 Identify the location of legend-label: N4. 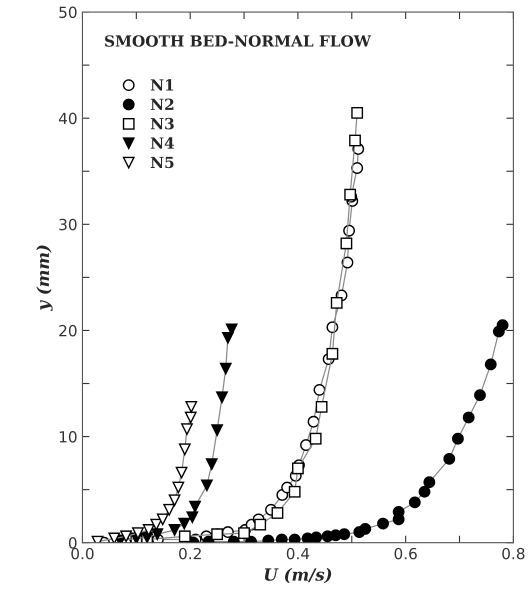
(162, 143).